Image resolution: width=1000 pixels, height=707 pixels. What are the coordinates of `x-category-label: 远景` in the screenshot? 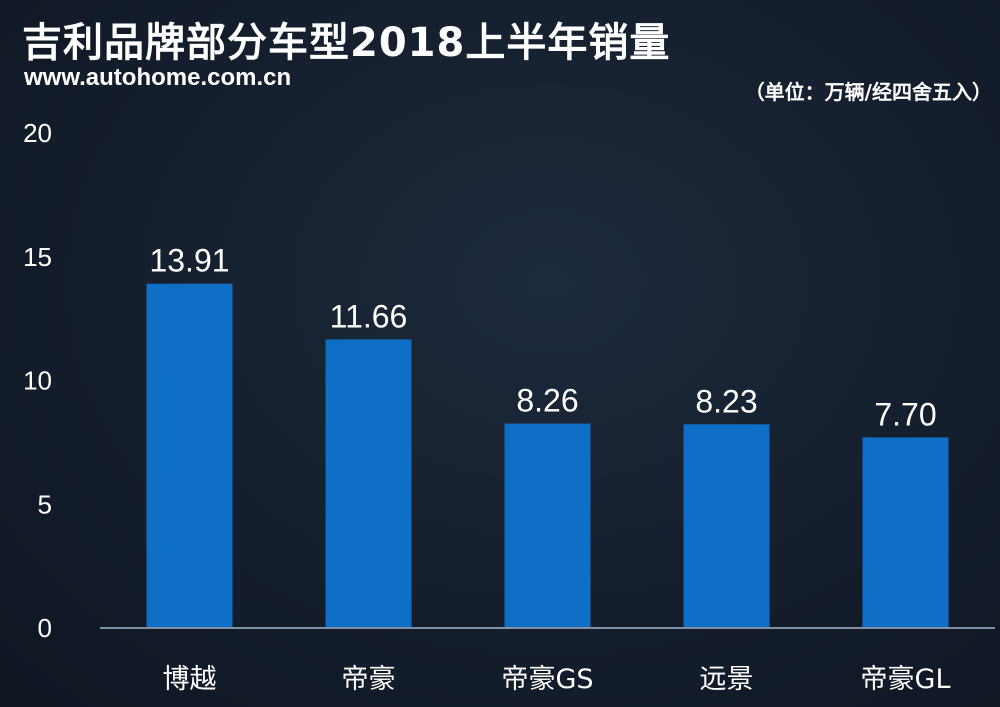 It's located at (727, 679).